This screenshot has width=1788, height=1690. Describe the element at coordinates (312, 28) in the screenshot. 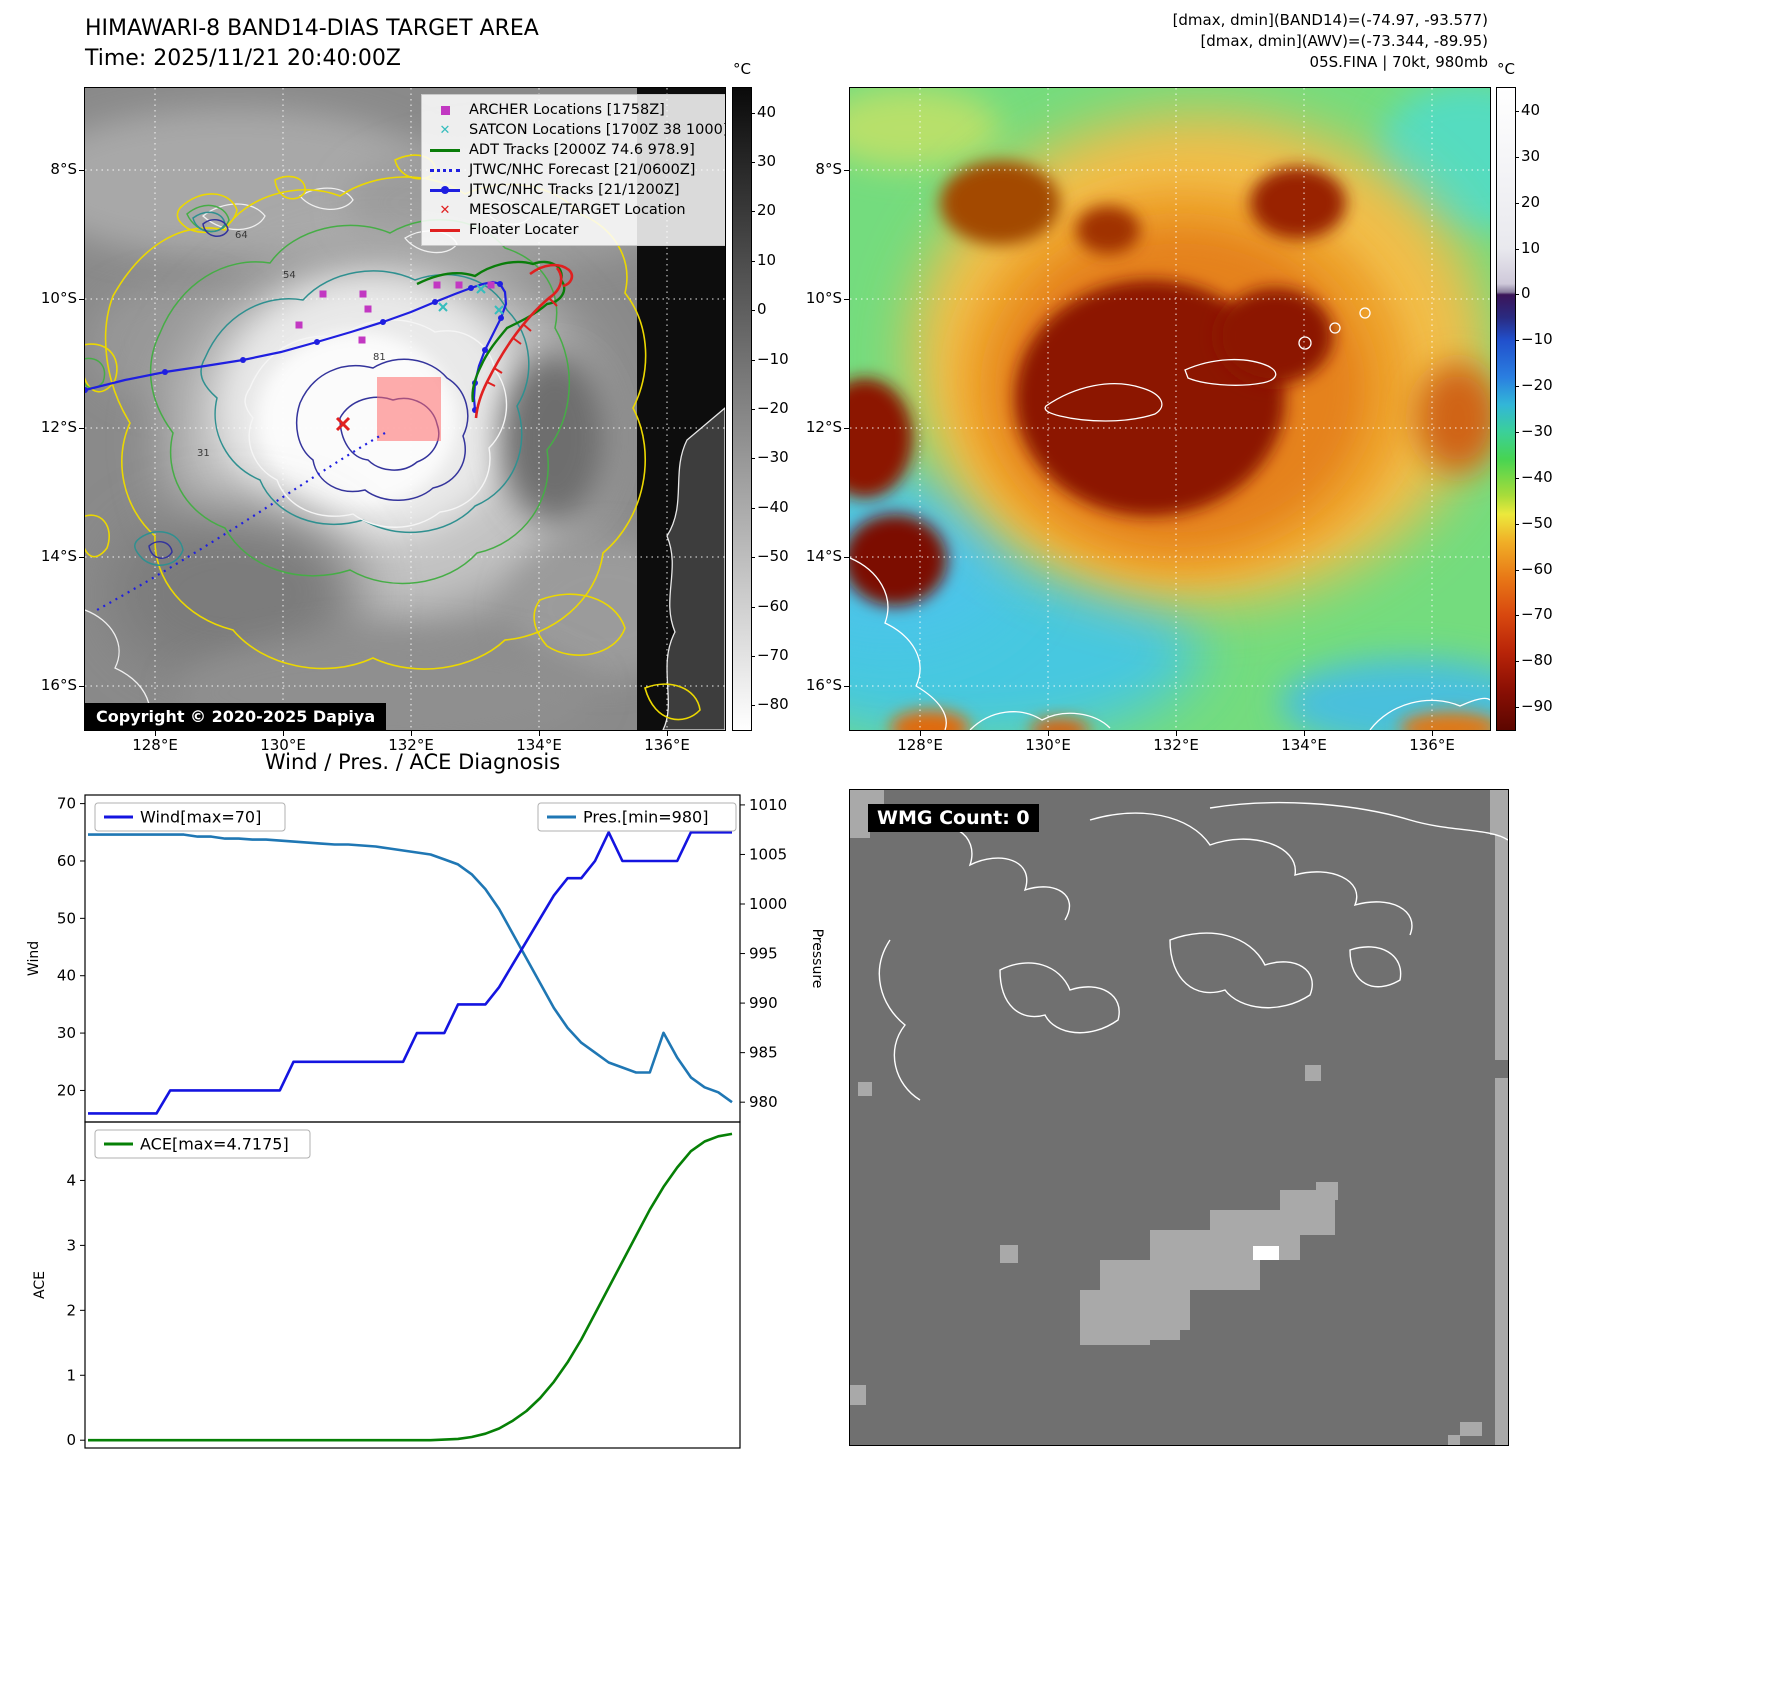

I see `band14-title: HIMAWARI-8 BAND14-DIAS TARGET AREA` at that location.